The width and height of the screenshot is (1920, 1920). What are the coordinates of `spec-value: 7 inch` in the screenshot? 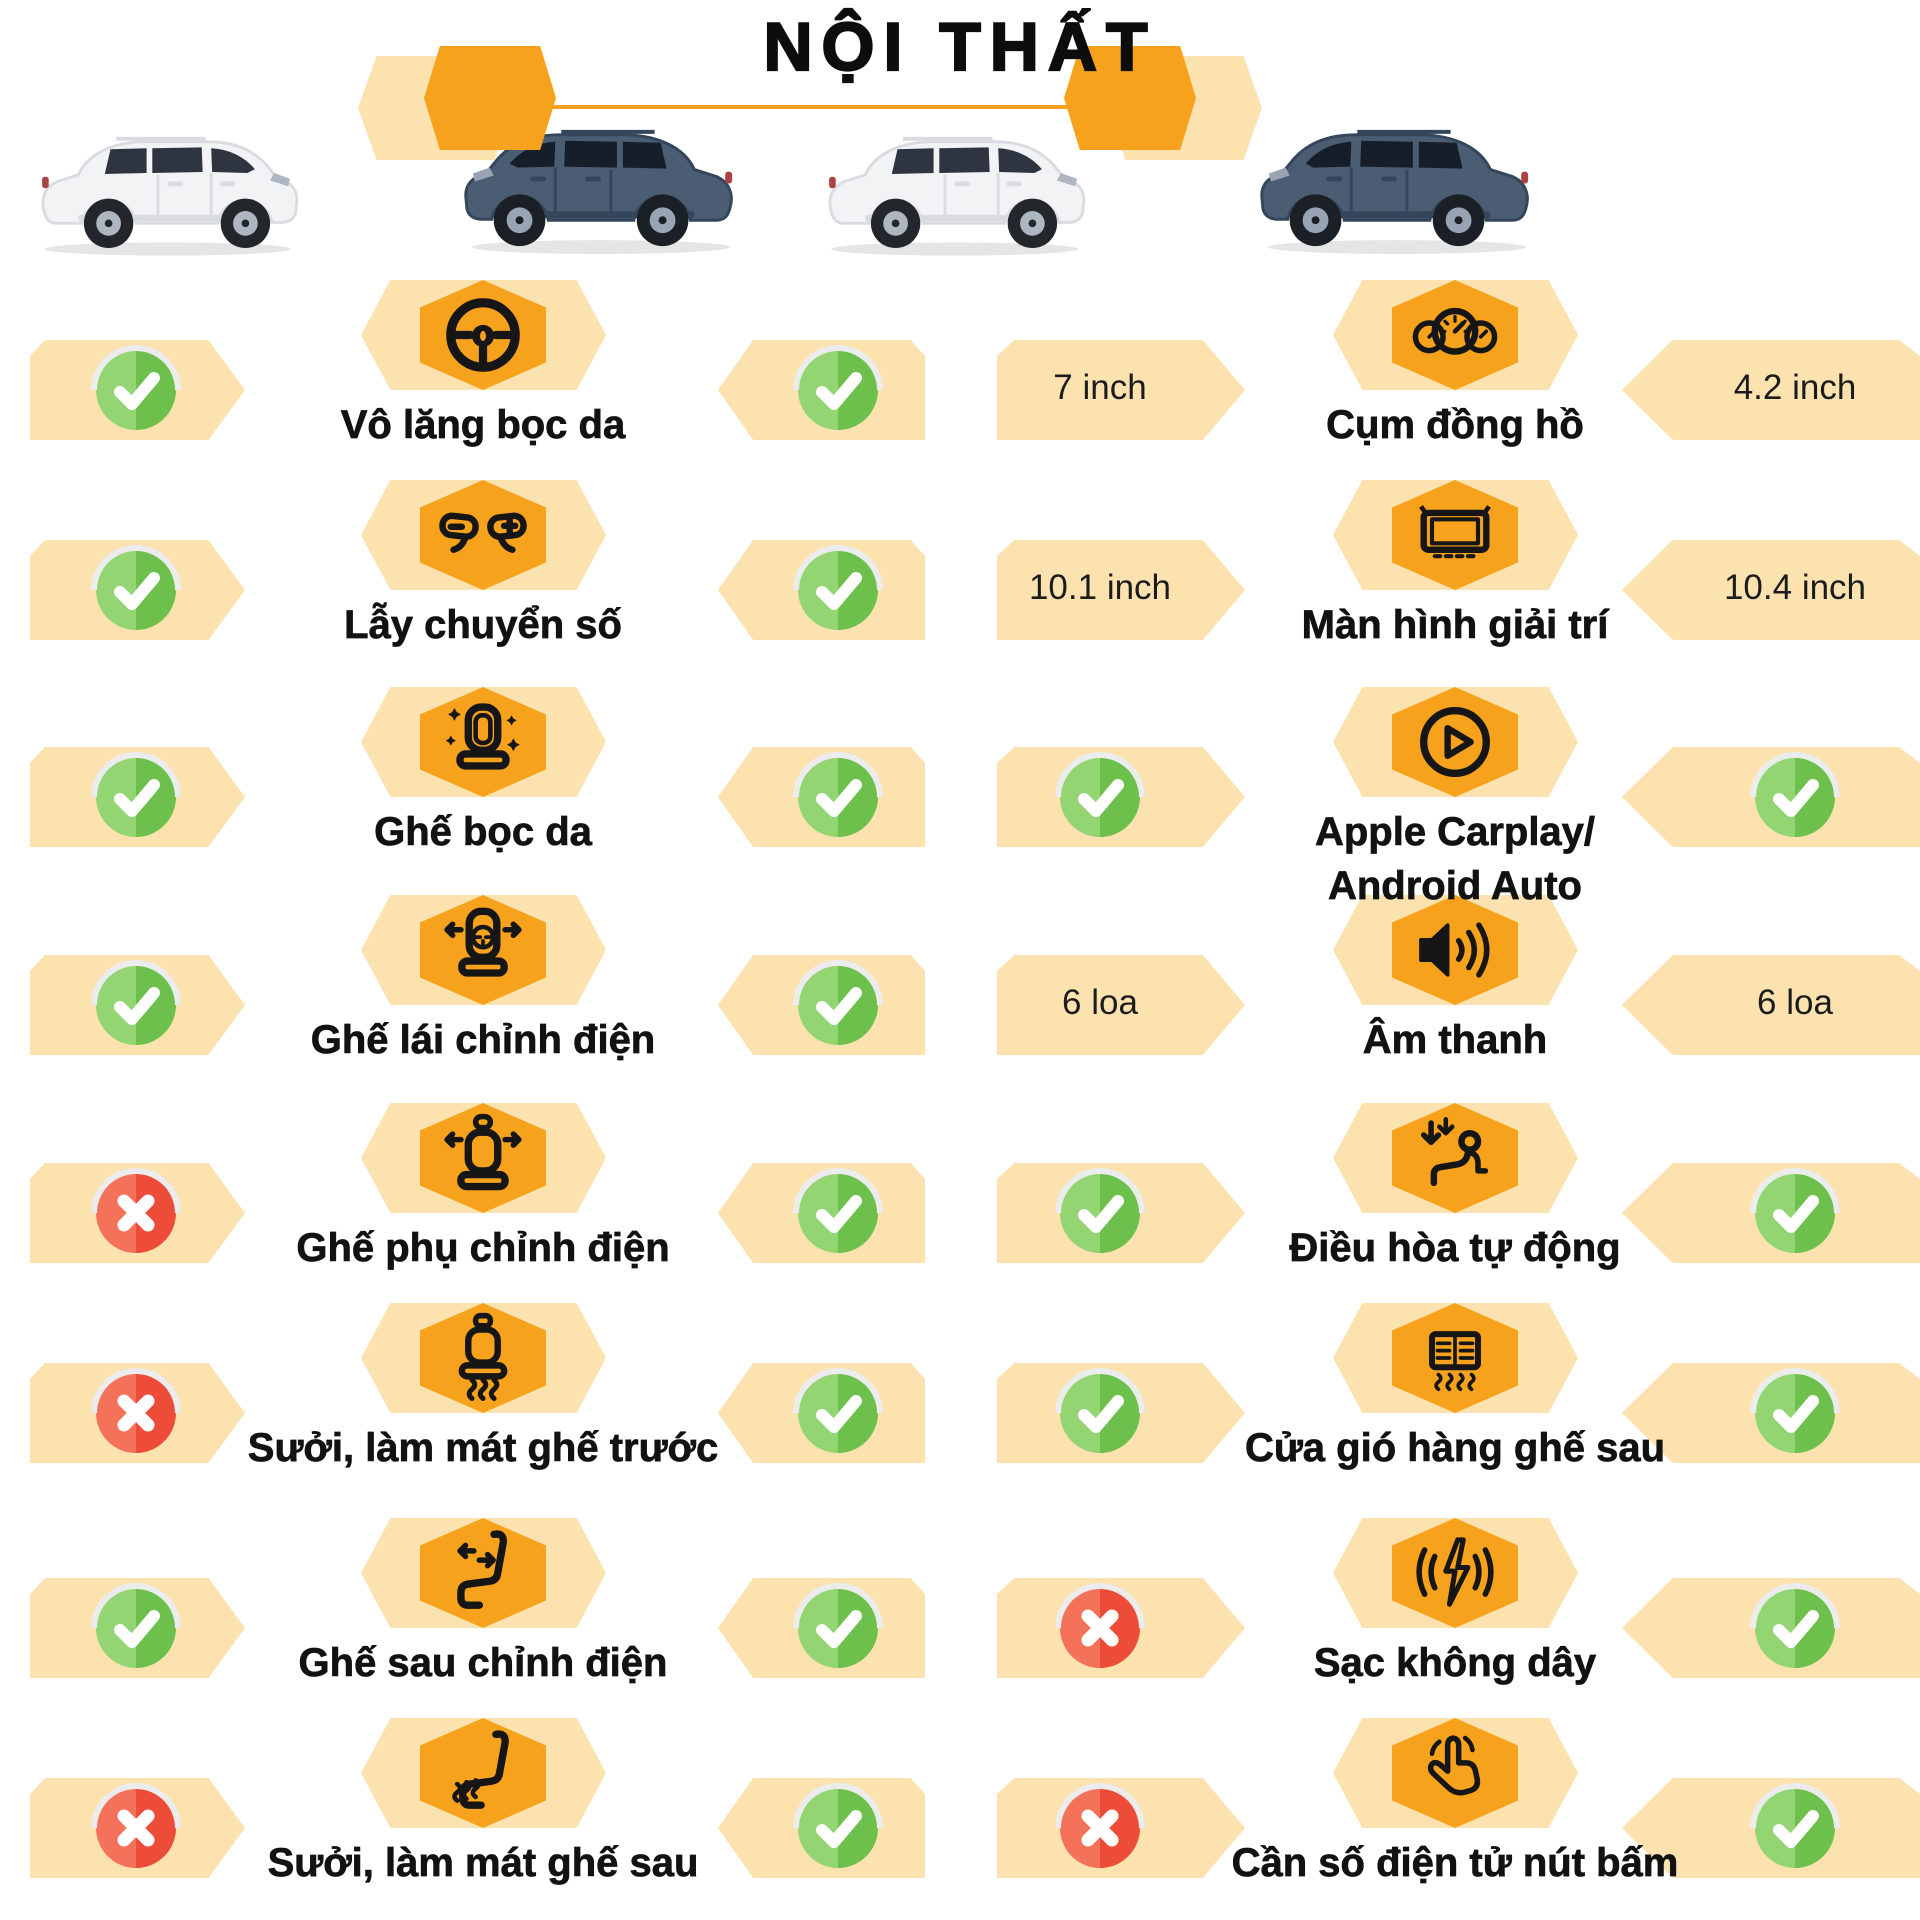 It's located at (1100, 387).